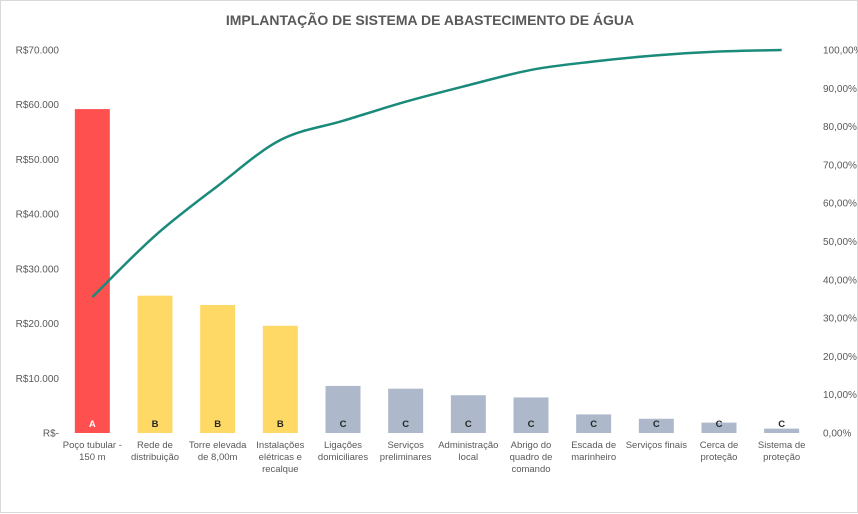  I want to click on category-label: Serviços finais, so click(656, 445).